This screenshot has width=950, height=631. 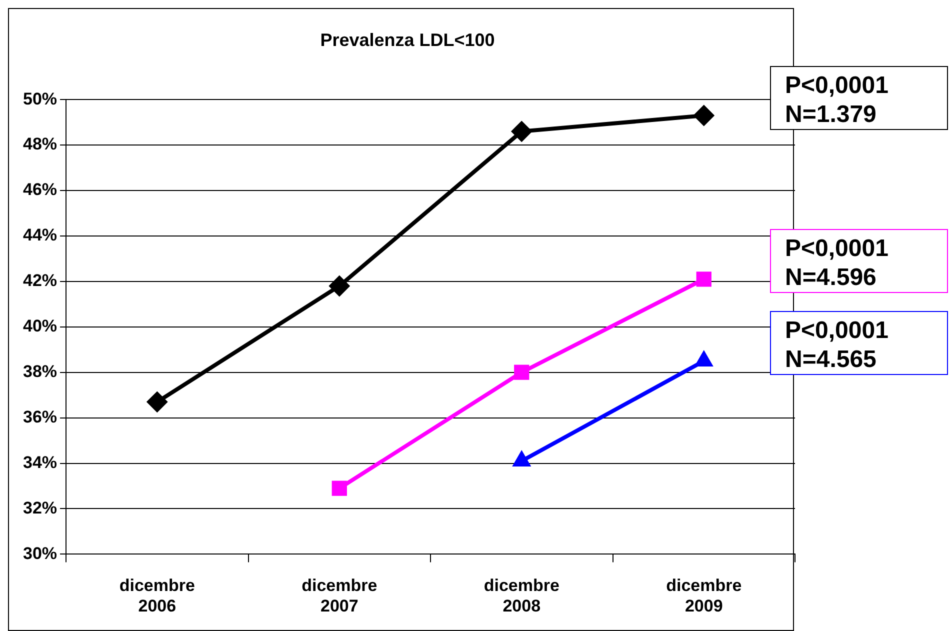 I want to click on y-tick-label: 30%, so click(x=40, y=553).